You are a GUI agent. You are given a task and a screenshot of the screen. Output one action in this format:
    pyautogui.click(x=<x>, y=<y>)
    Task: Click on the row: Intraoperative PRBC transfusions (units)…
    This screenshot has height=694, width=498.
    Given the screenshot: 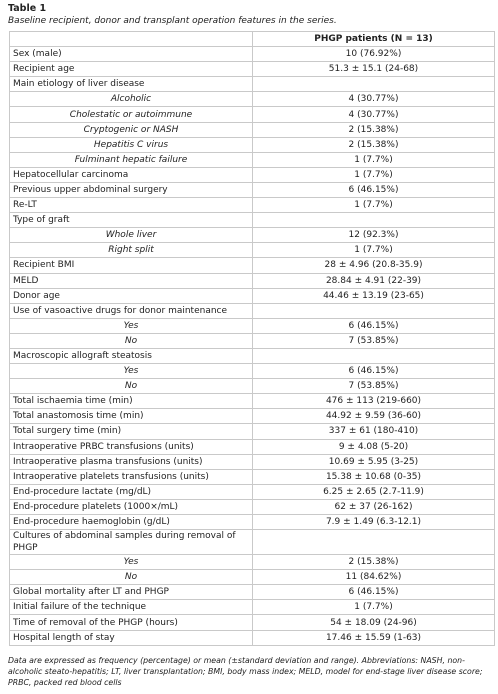 What is the action you would take?
    pyautogui.click(x=252, y=446)
    